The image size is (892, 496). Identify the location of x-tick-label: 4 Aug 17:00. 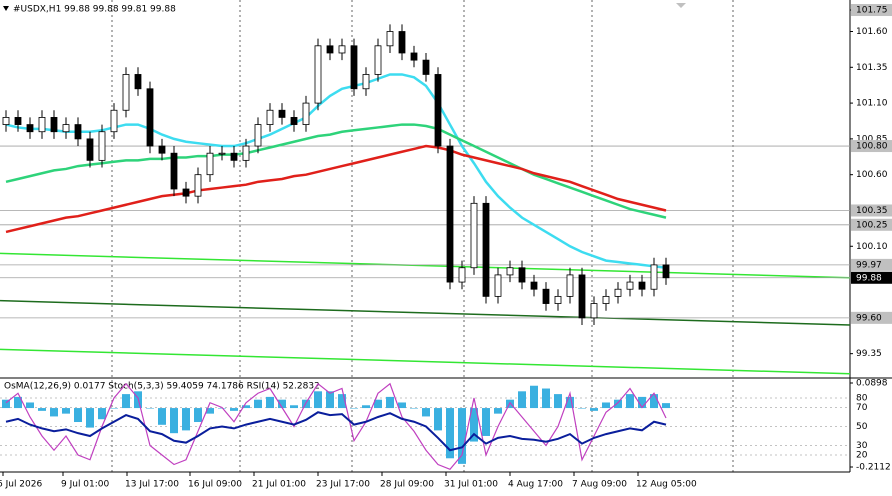
(535, 485).